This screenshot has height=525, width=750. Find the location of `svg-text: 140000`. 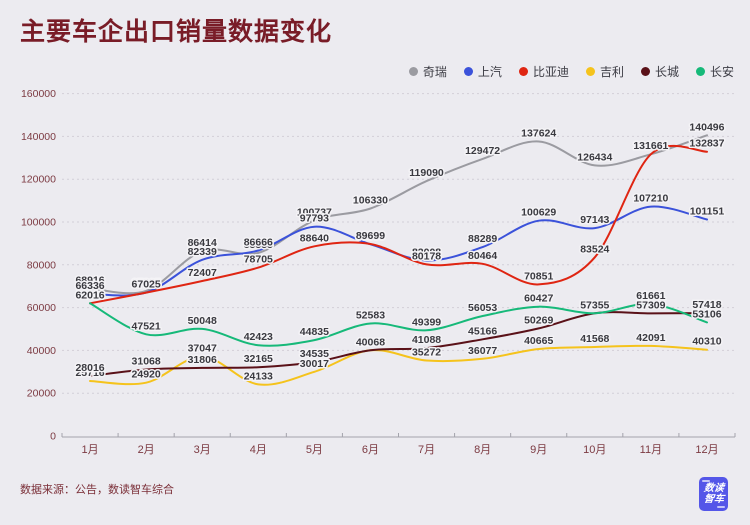

svg-text: 140000 is located at coordinates (38, 137).